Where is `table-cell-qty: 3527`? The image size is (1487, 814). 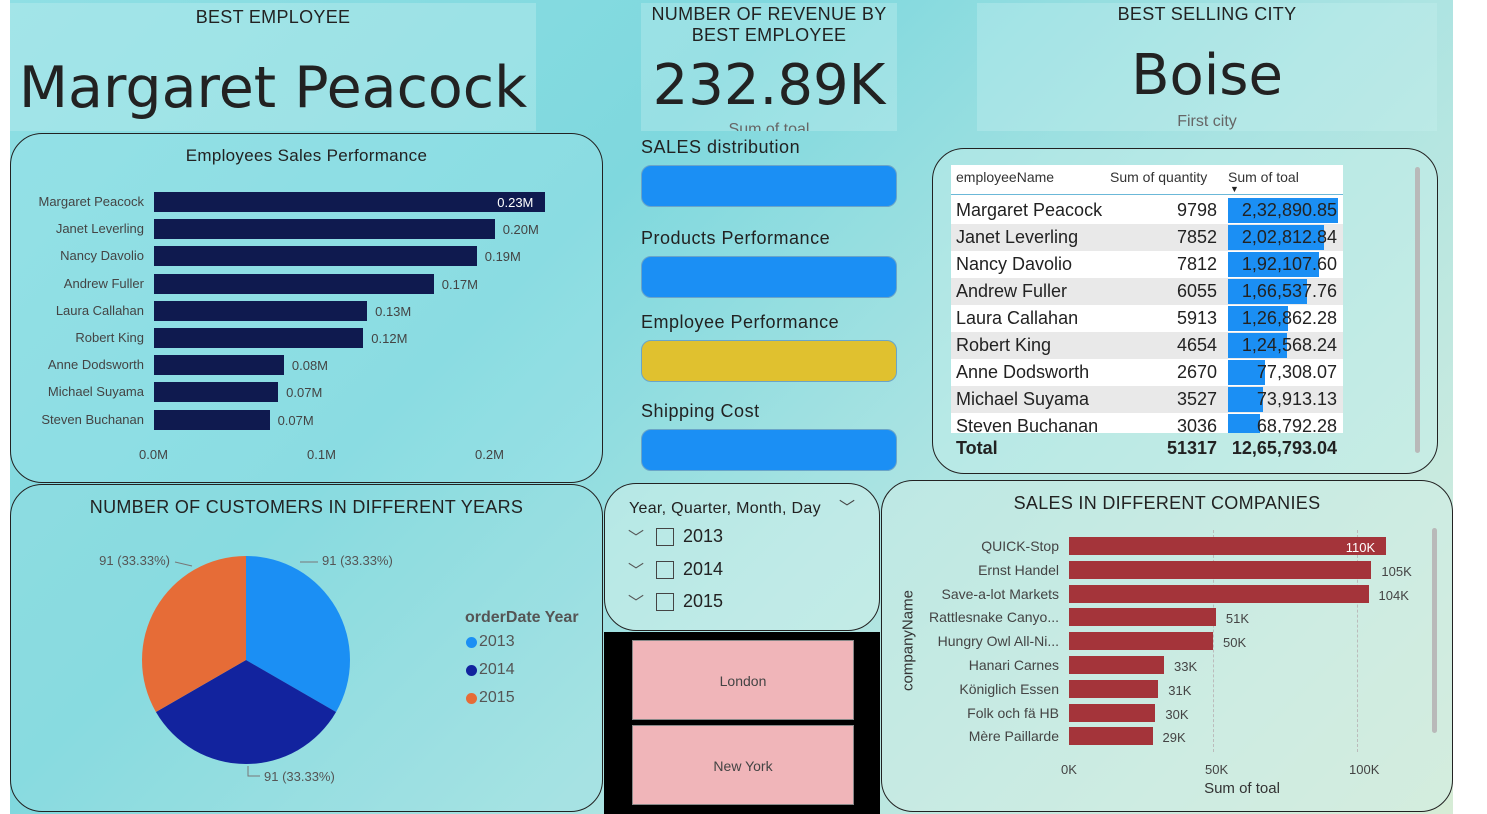 table-cell-qty: 3527 is located at coordinates (1196, 399).